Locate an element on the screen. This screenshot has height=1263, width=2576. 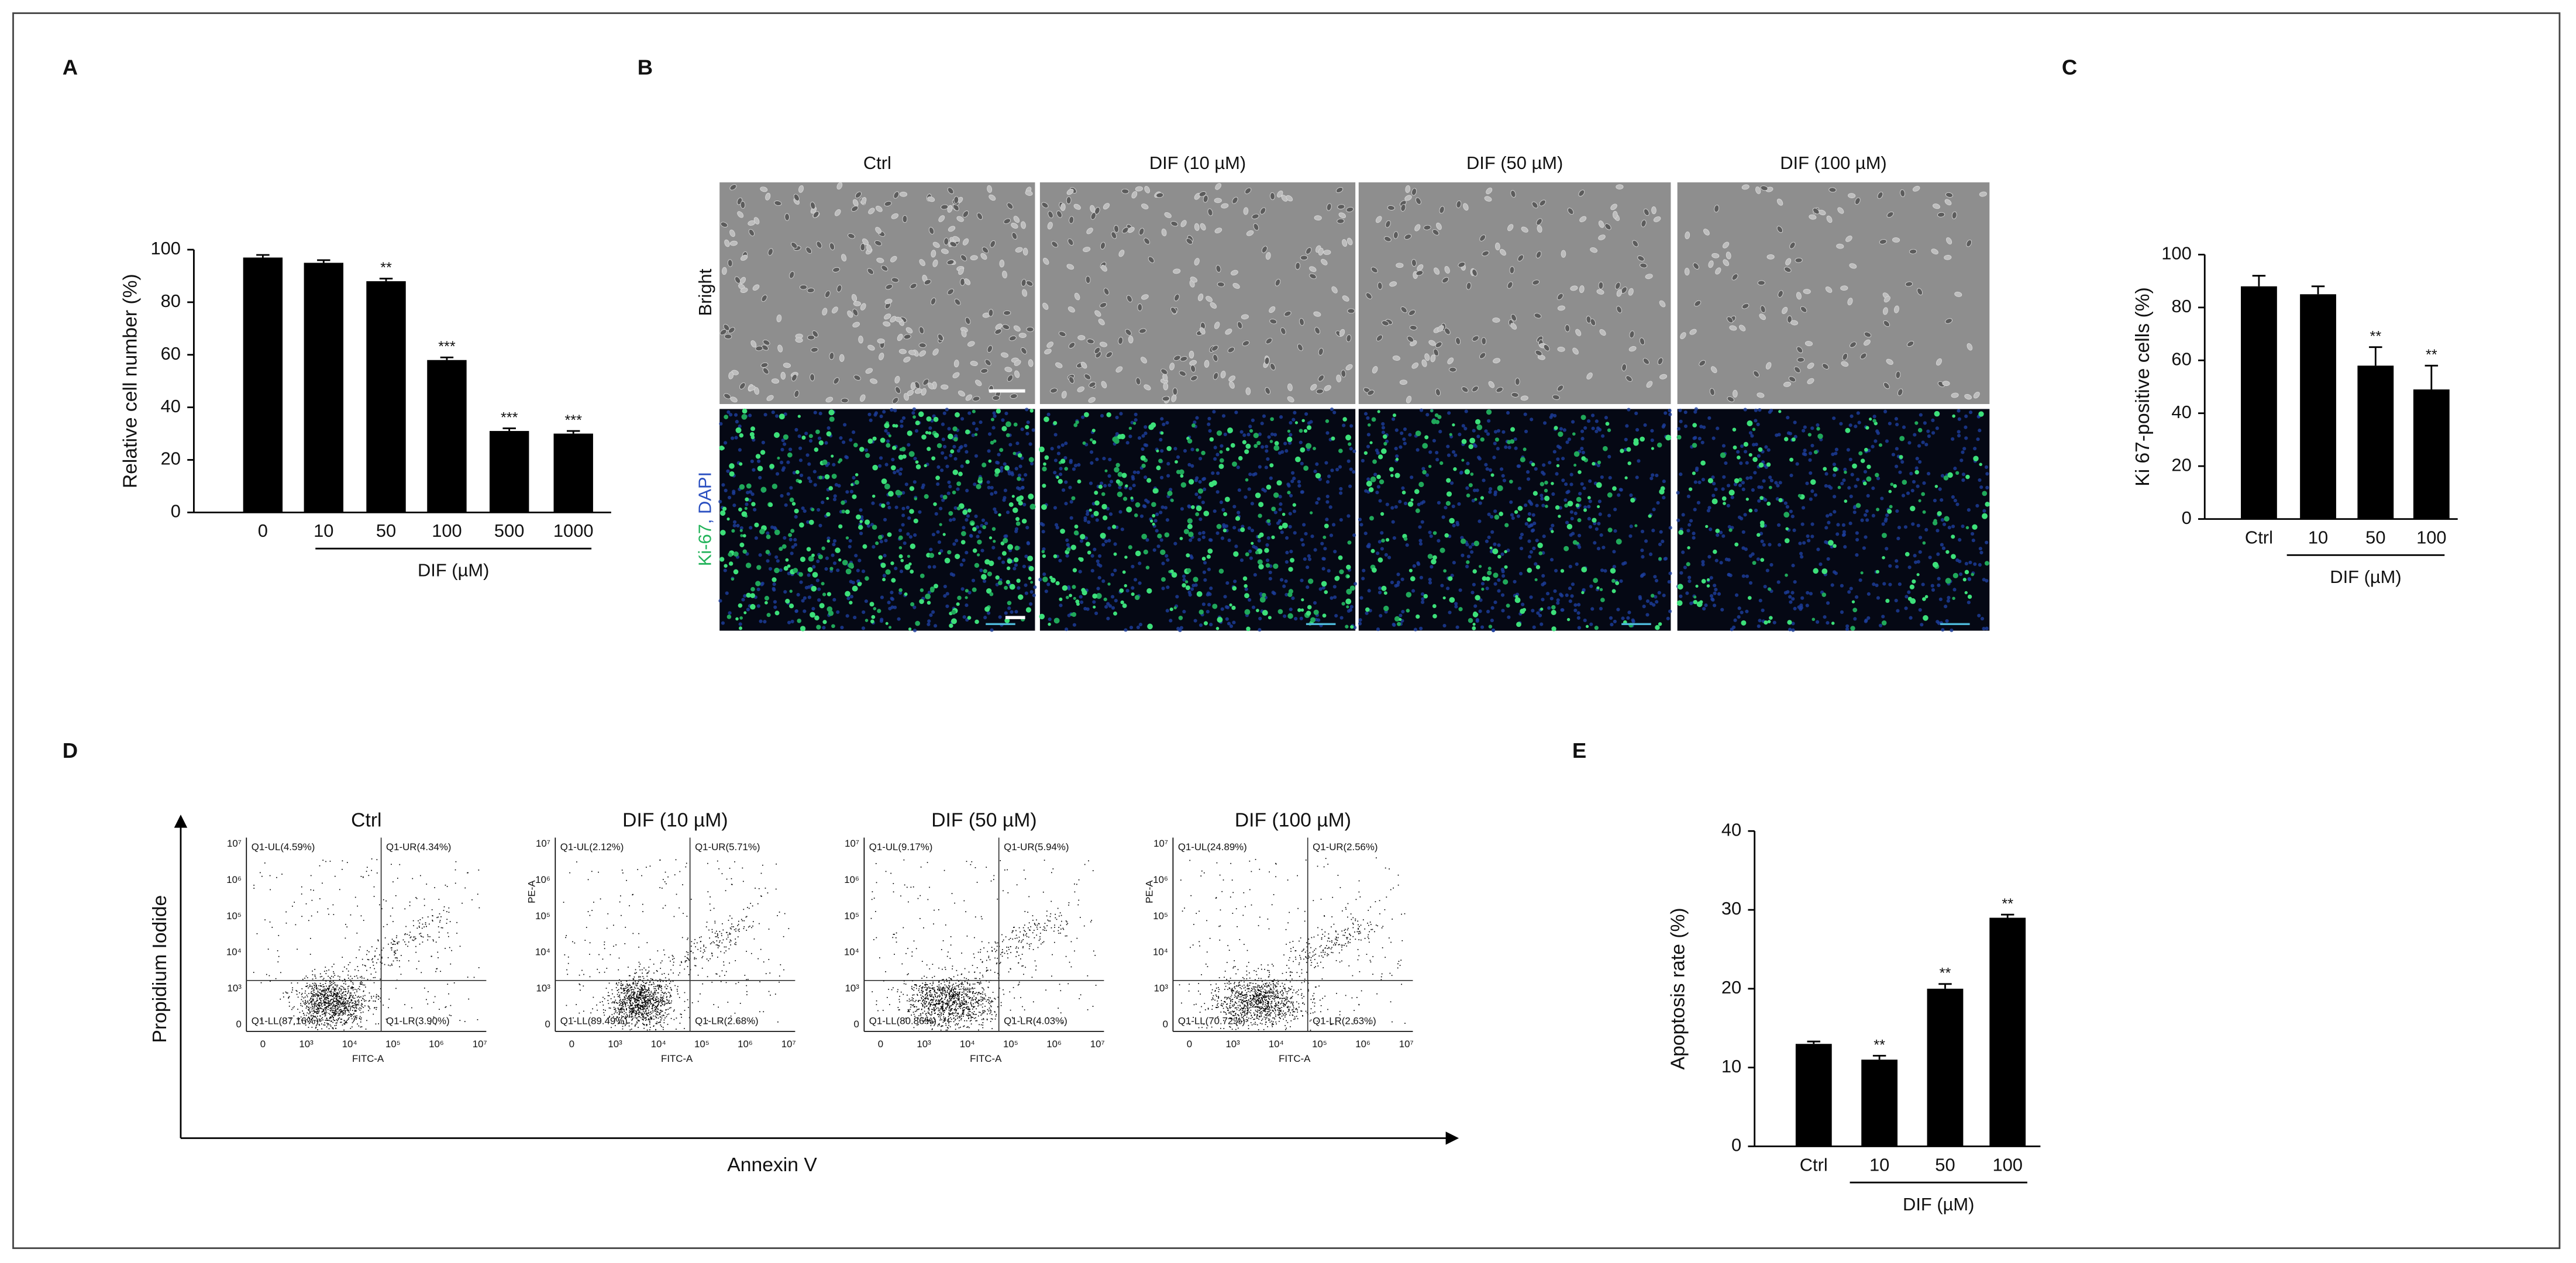
y-tick-label: 10 is located at coordinates (1731, 1066).